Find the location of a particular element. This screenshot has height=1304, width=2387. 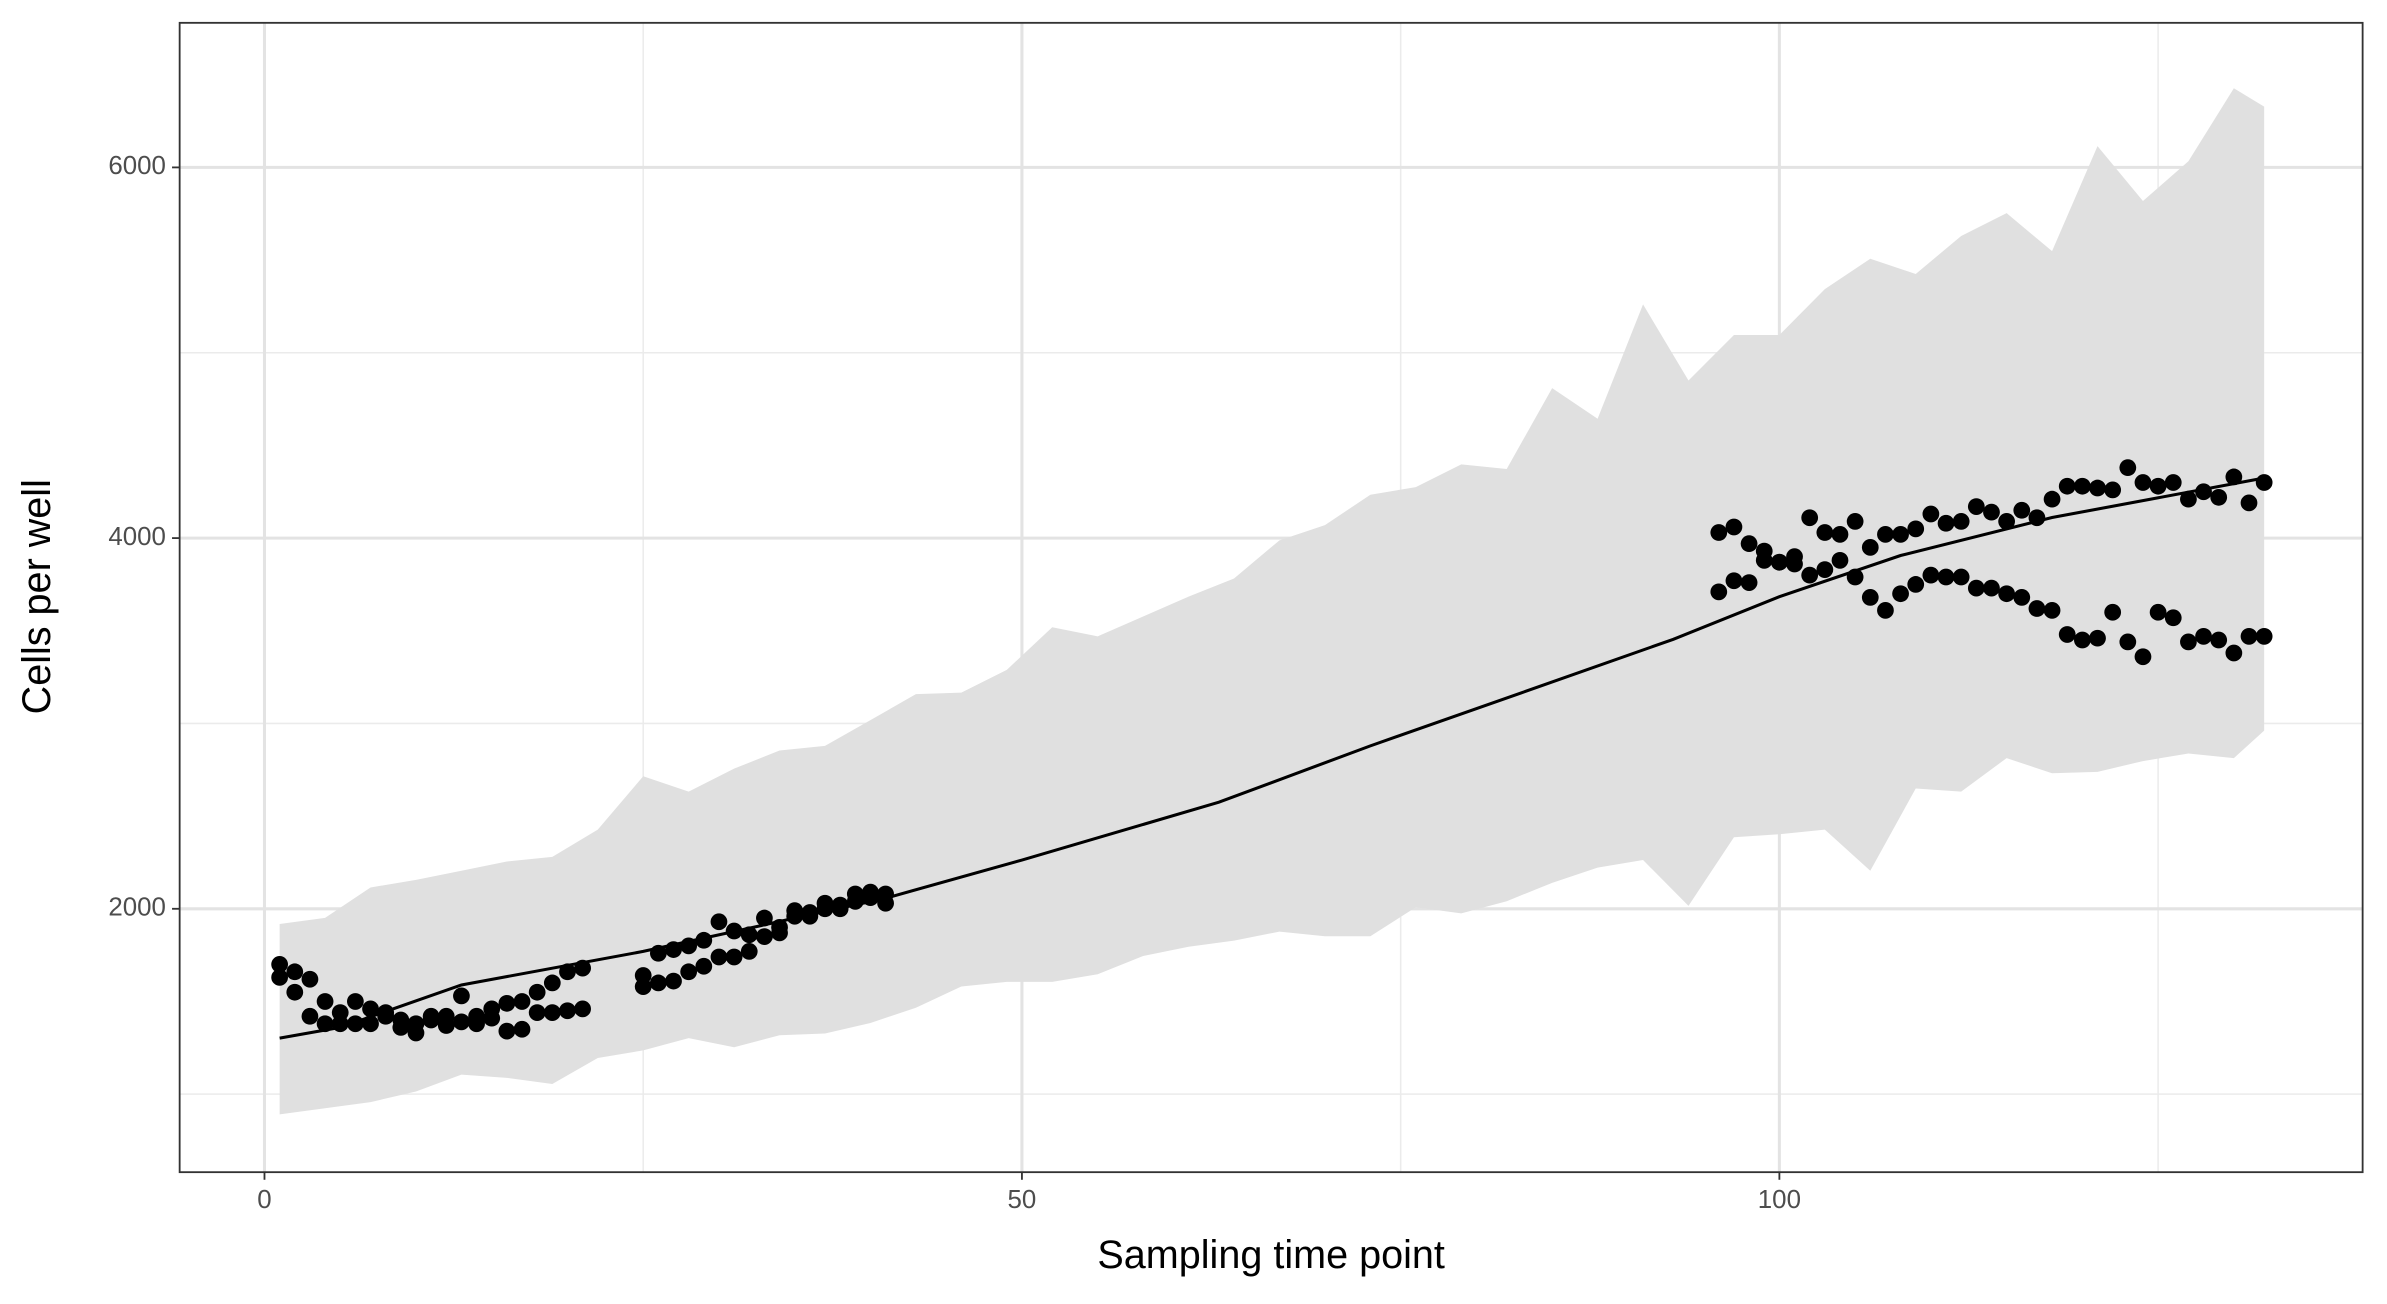

y-tick-label: 4000 is located at coordinates (137, 537).